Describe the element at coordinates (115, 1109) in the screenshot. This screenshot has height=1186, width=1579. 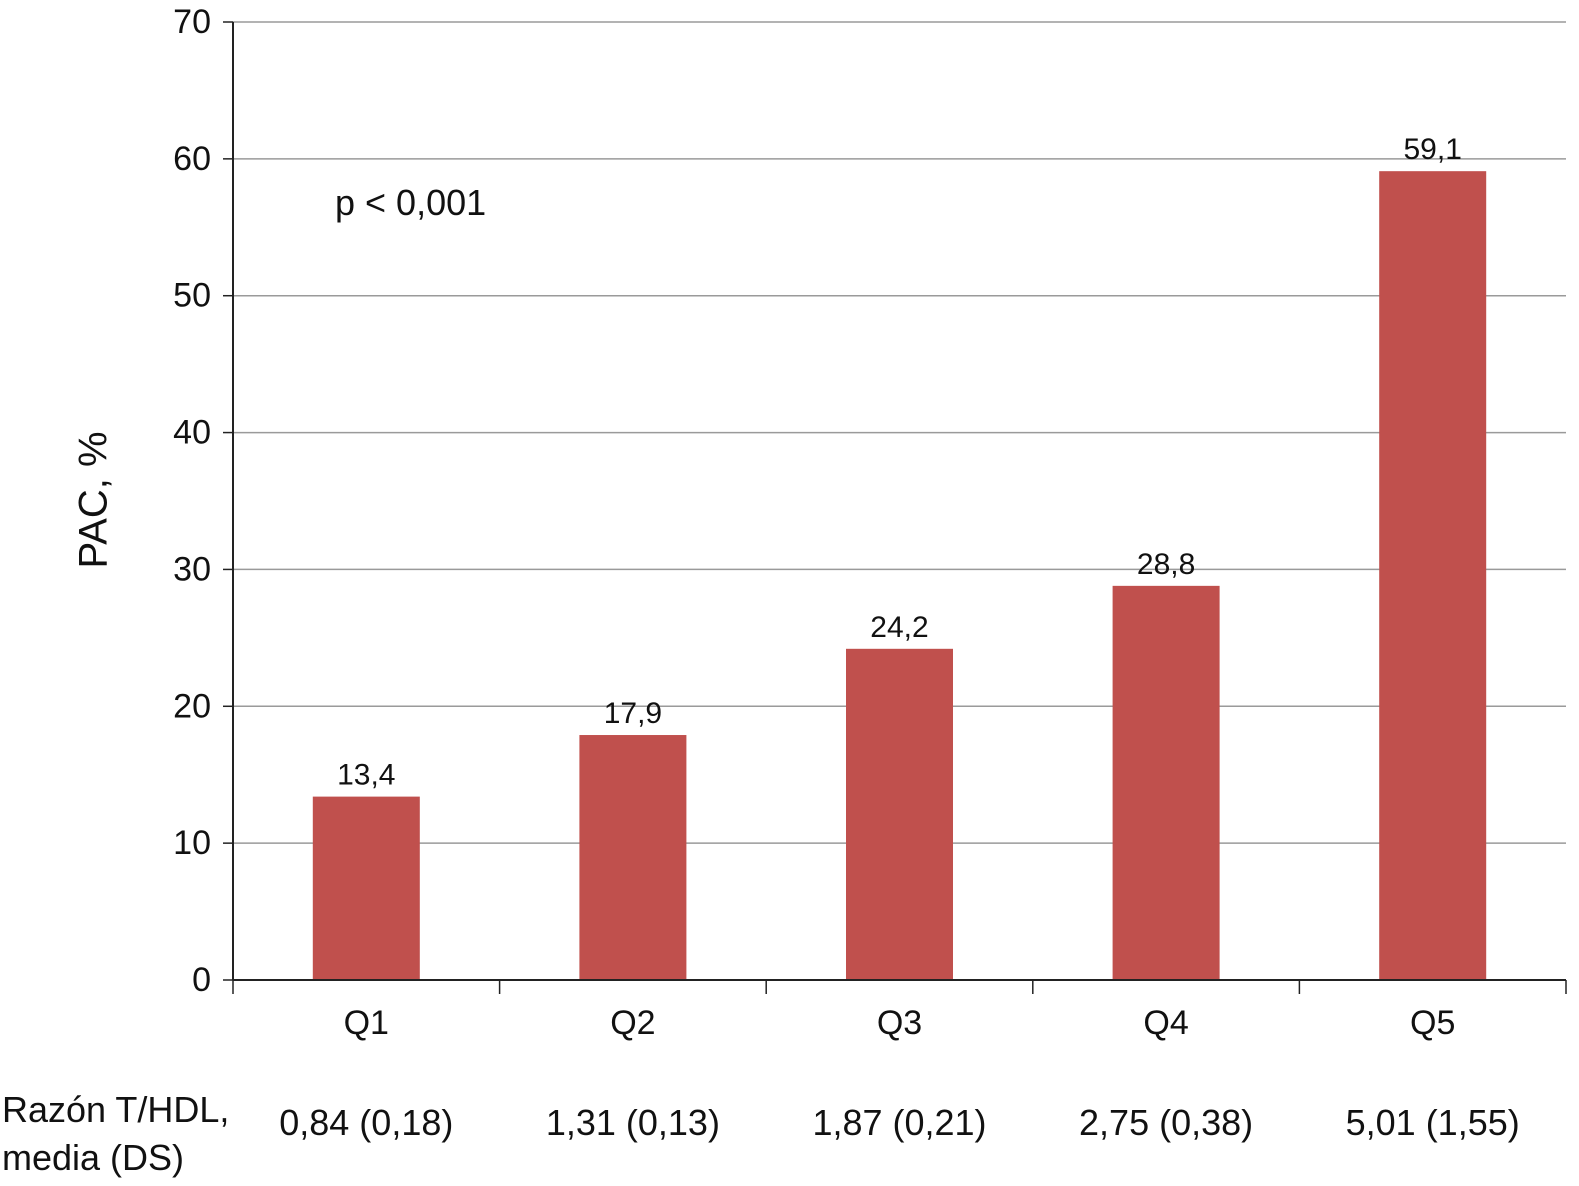
I see `table-row-label-line1: Razón T/HDL,` at that location.